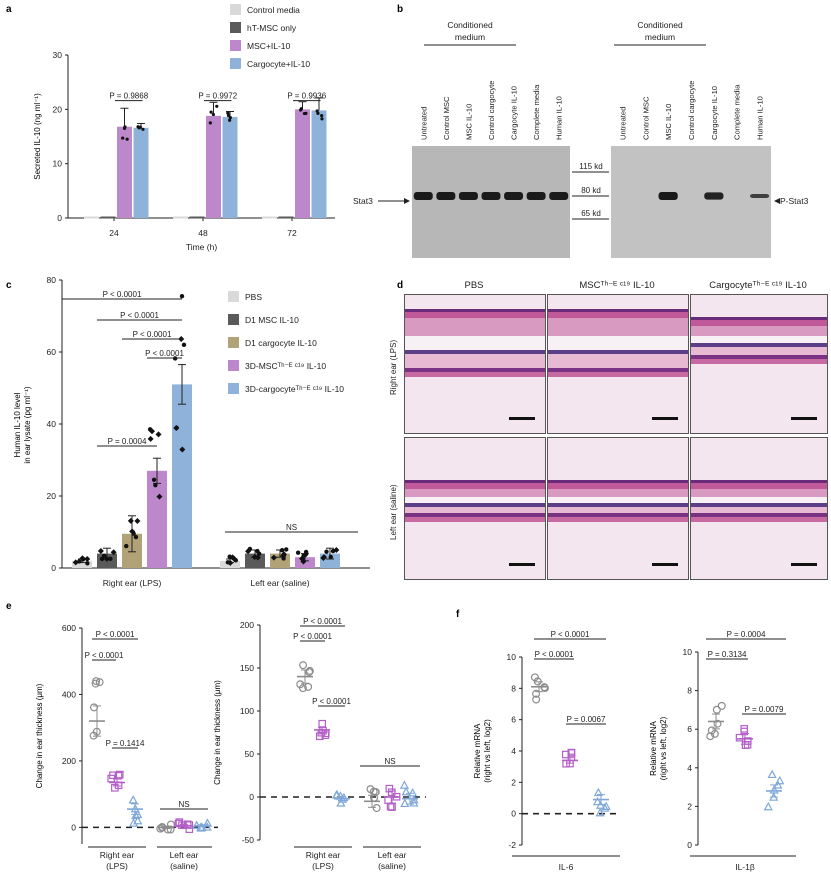 The height and width of the screenshot is (872, 831). What do you see at coordinates (590, 166) in the screenshot?
I see `marker-label: 115 kd` at bounding box center [590, 166].